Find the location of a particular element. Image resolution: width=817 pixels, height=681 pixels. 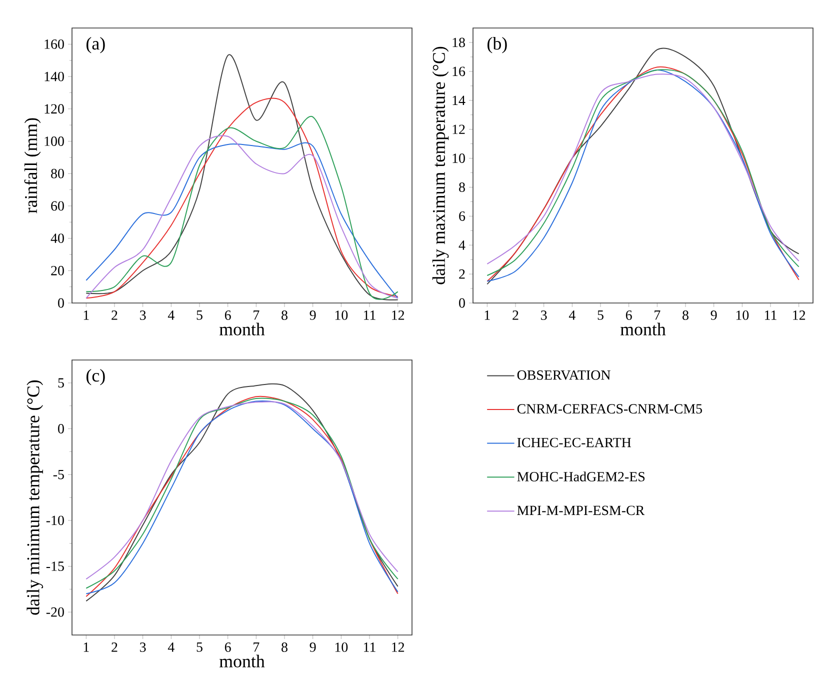

y-tick-label: -5 is located at coordinates (58, 475).